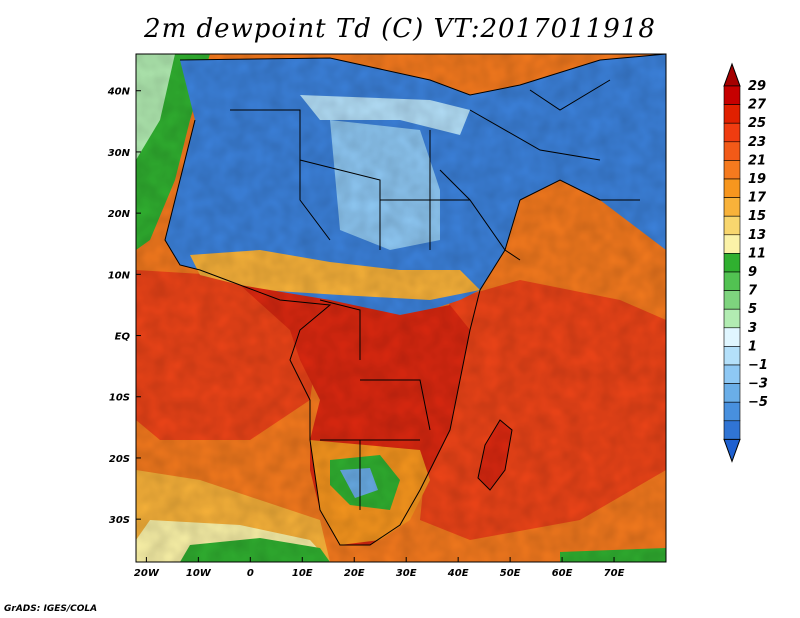 The height and width of the screenshot is (618, 800). I want to click on colorbar-label: 5, so click(752, 309).